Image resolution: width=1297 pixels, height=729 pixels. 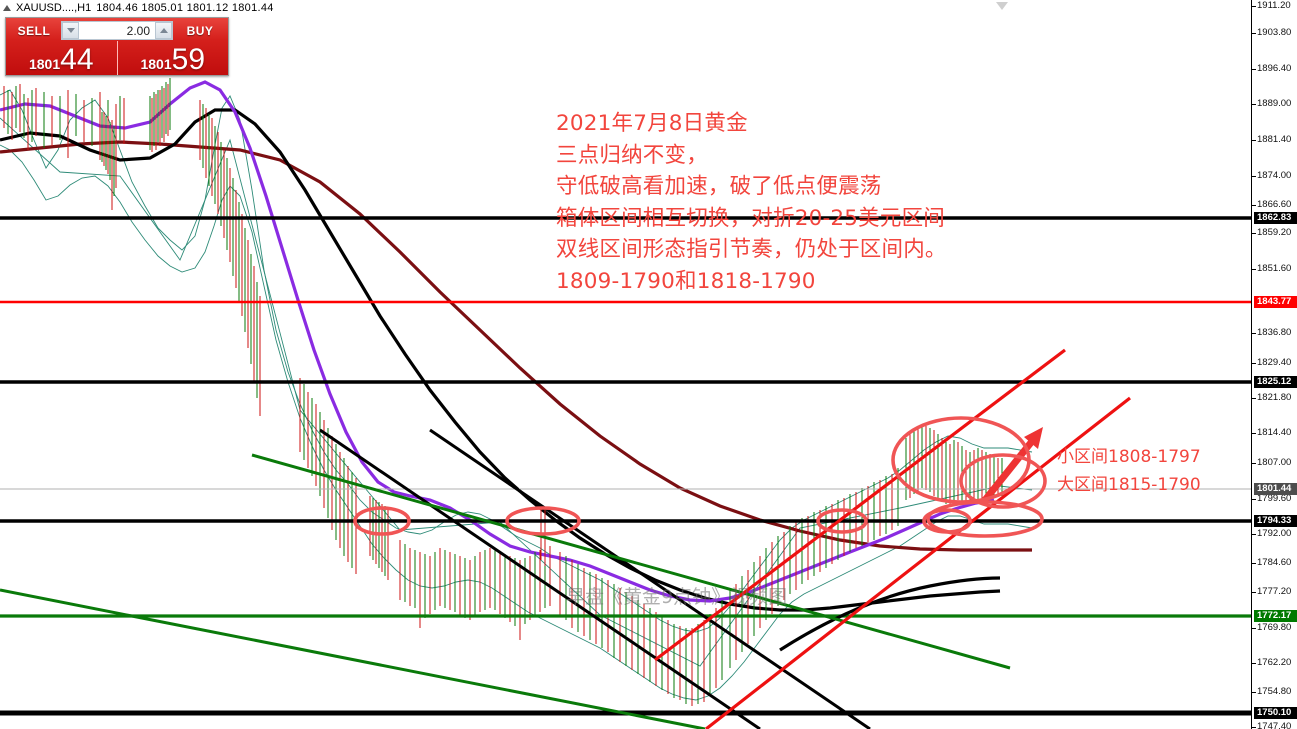 What do you see at coordinates (1274, 332) in the screenshot?
I see `price-tick-label: 1836.80` at bounding box center [1274, 332].